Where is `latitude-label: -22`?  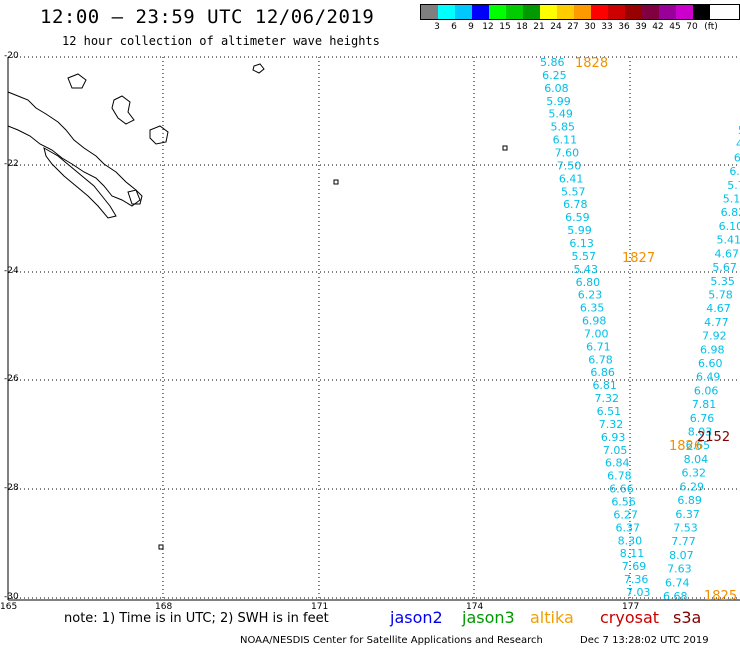 latitude-label: -22 is located at coordinates (11, 164).